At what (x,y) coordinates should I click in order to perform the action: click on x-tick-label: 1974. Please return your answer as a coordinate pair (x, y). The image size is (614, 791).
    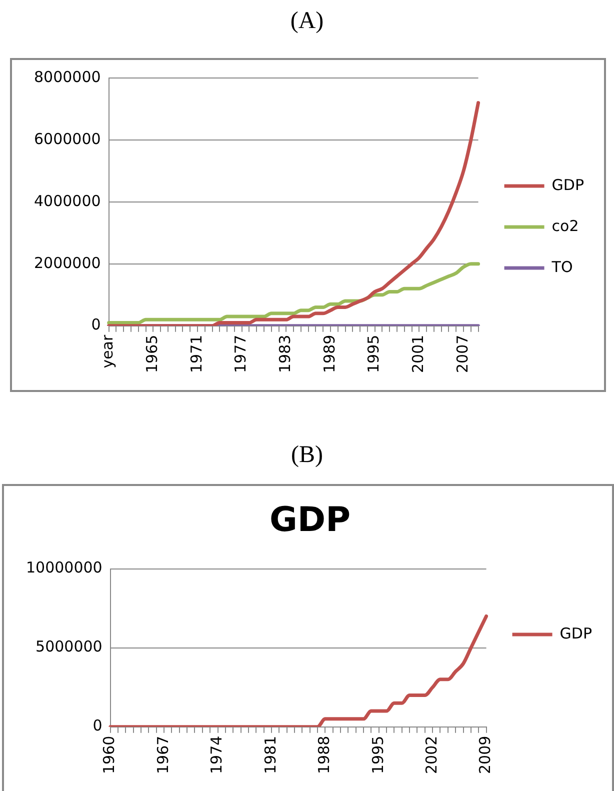
    Looking at the image, I should click on (217, 755).